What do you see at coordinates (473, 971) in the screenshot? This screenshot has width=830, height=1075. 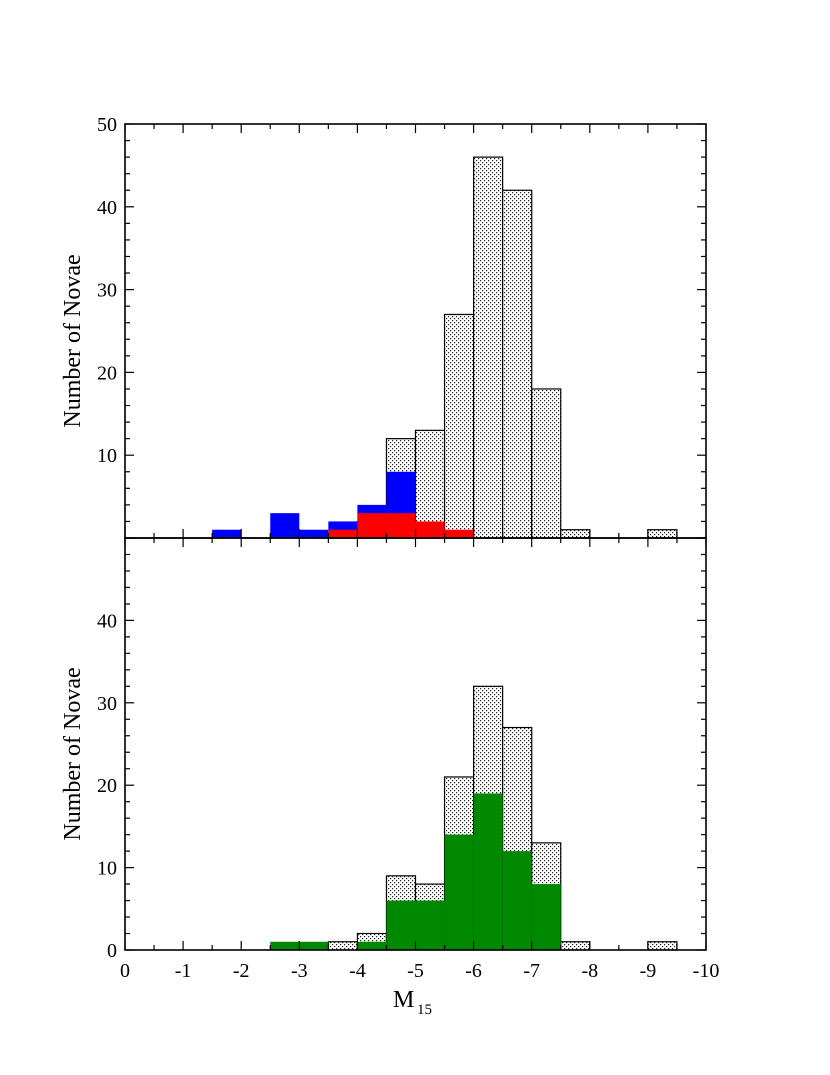 I see `x-tick-label: -6` at bounding box center [473, 971].